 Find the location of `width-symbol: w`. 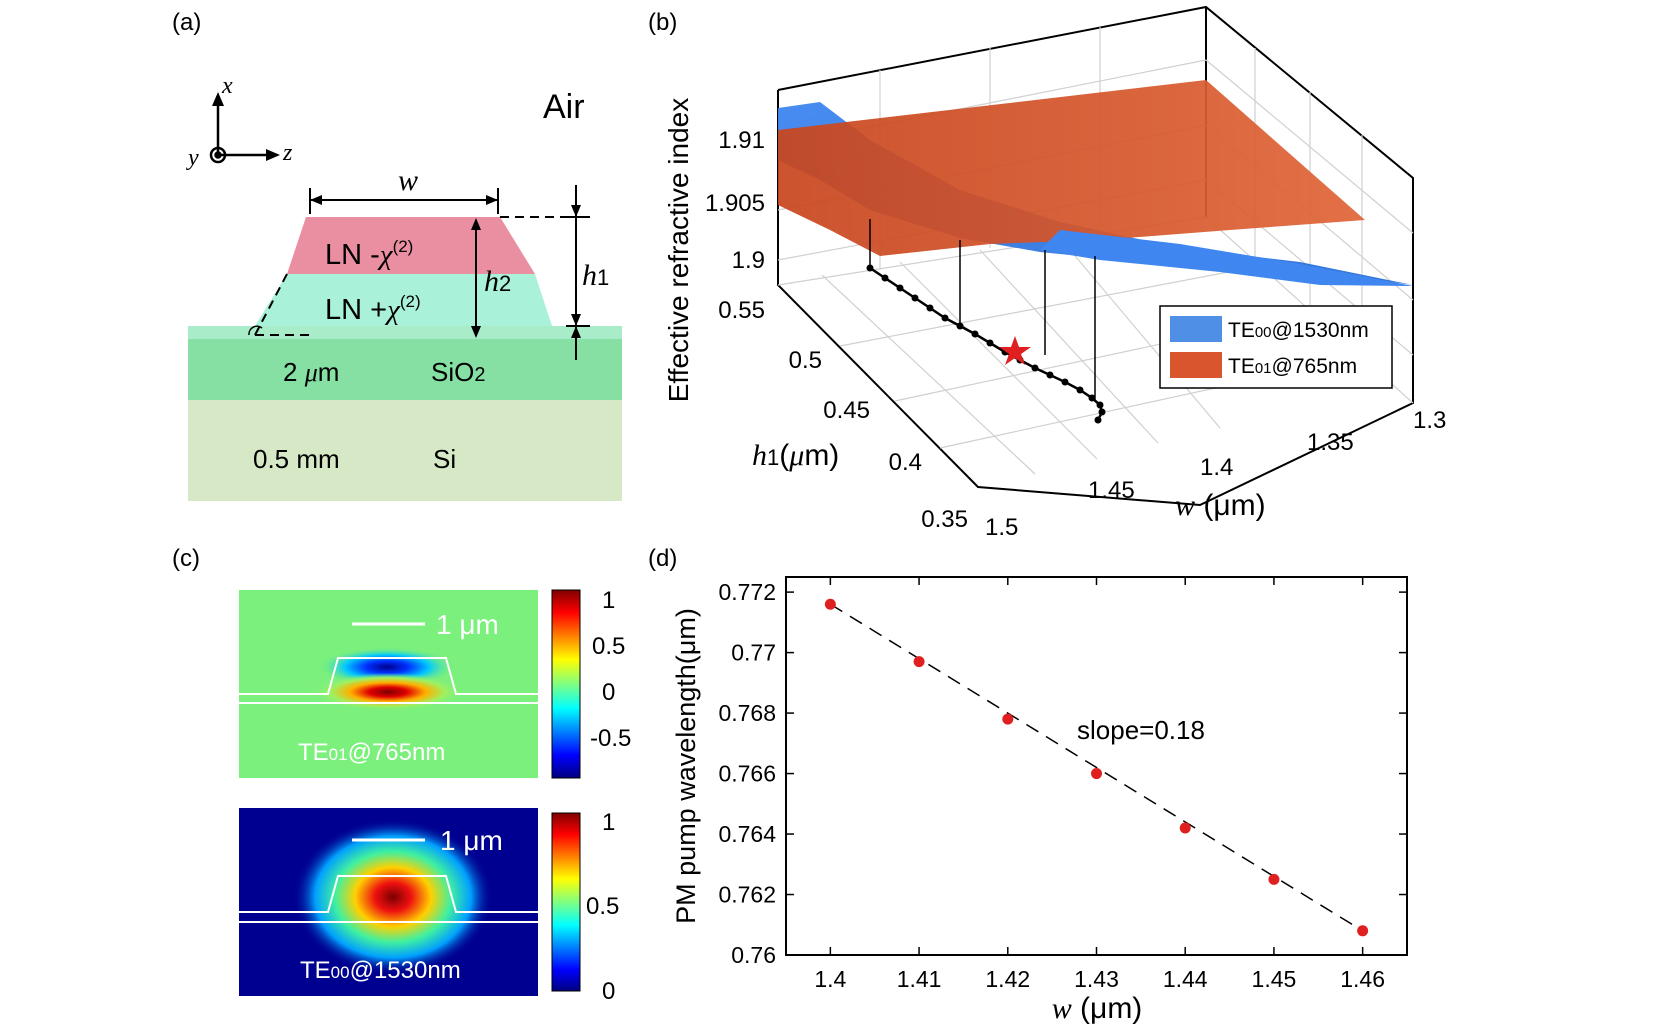

width-symbol: w is located at coordinates (408, 180).